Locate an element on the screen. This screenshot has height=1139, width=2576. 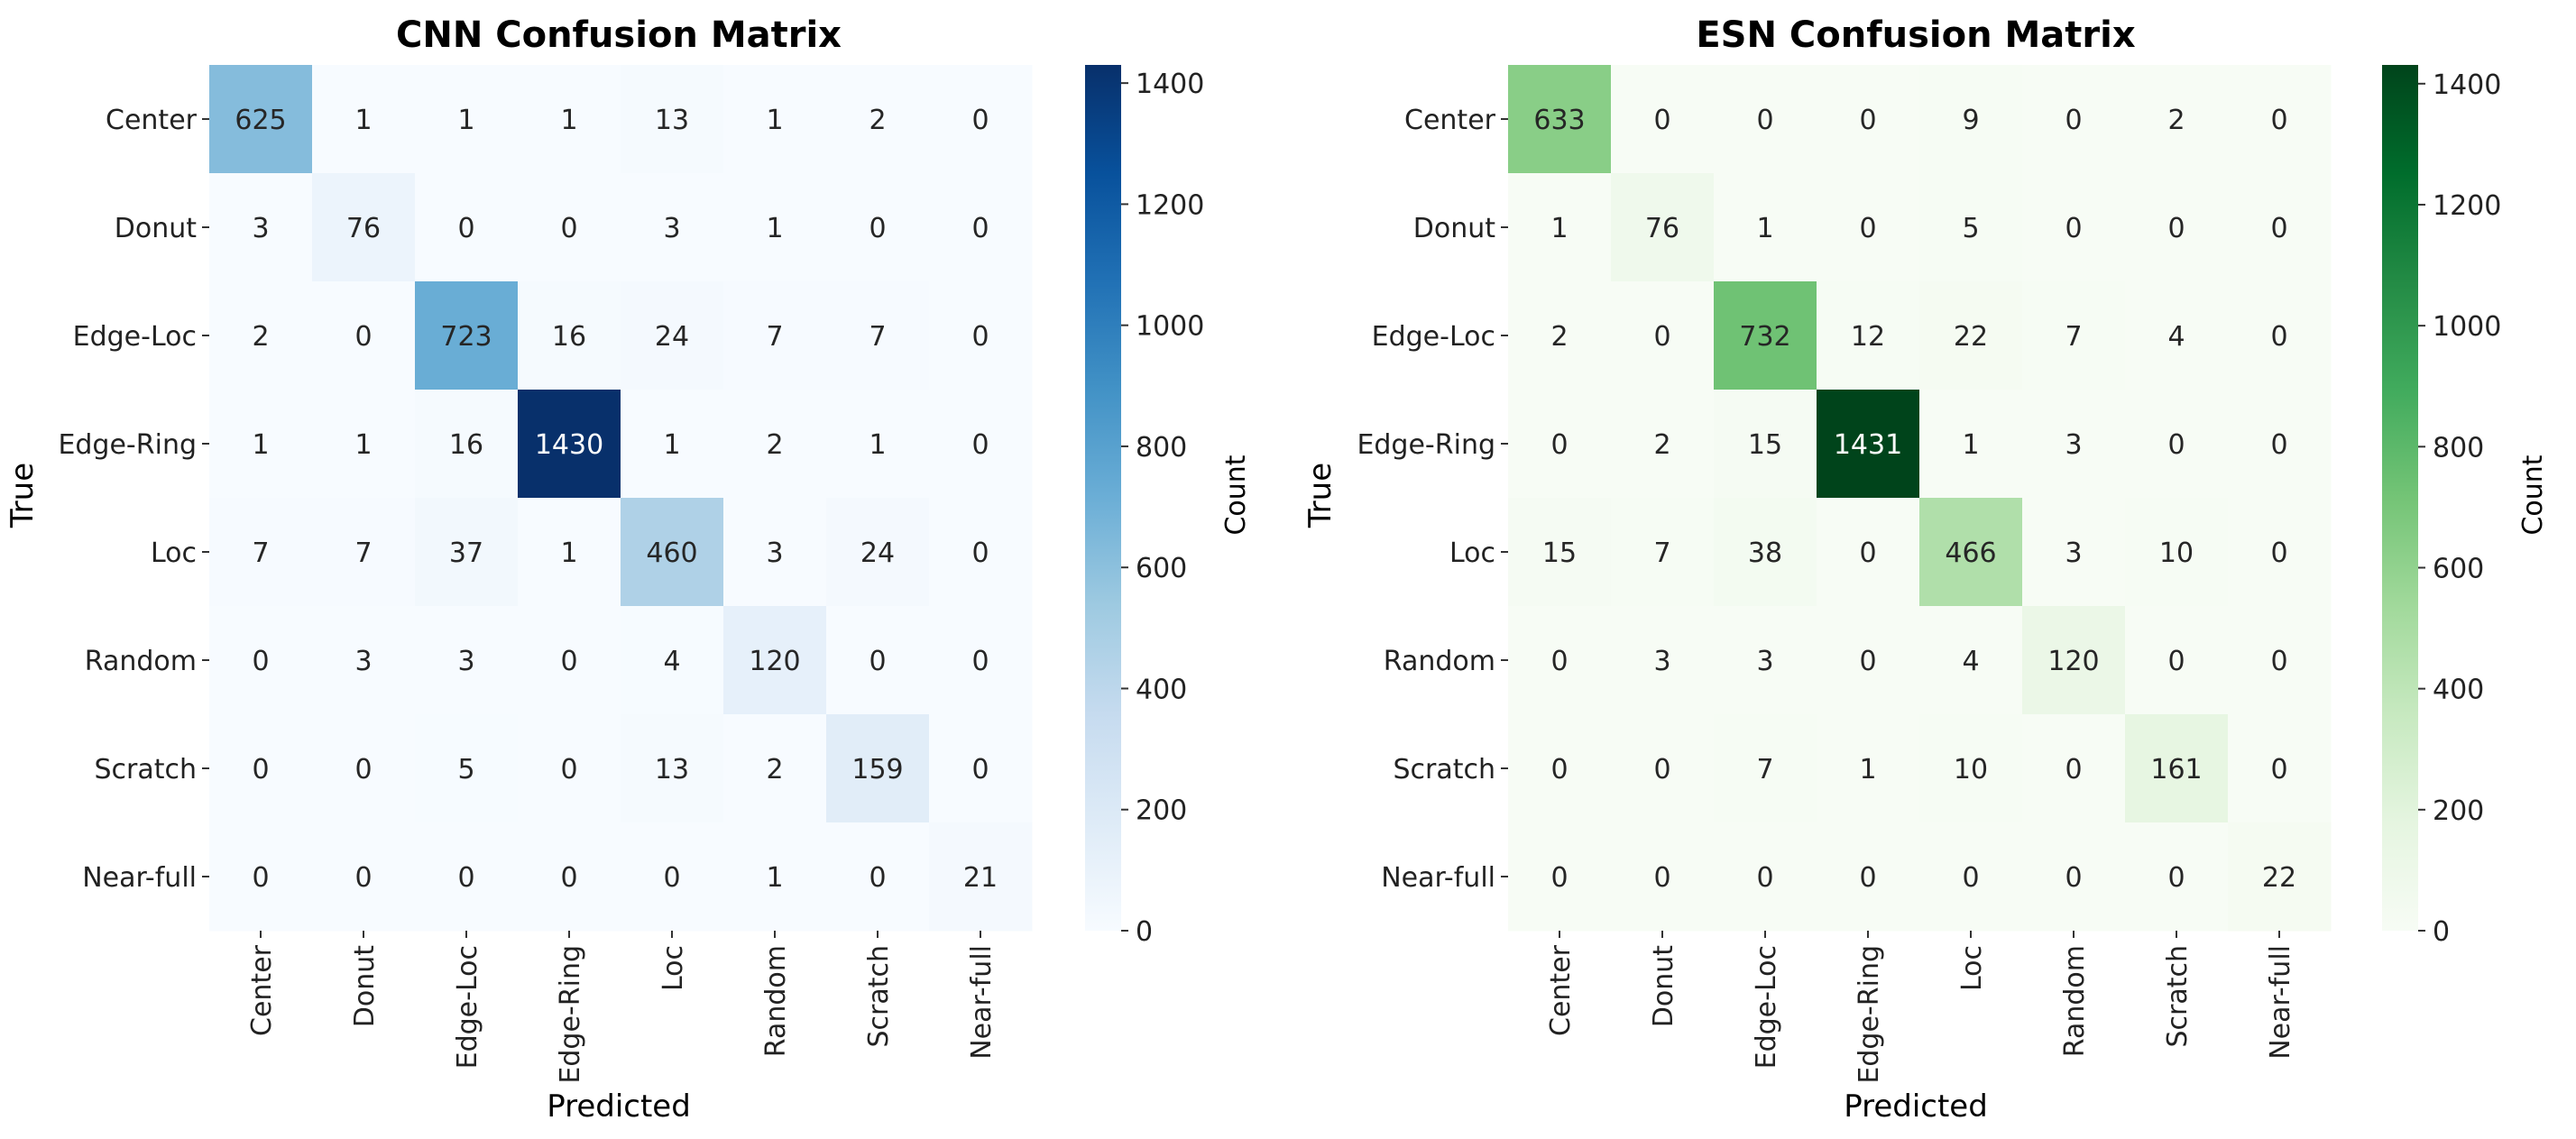
cnn-cell-edge-ring-center is located at coordinates (261, 444).